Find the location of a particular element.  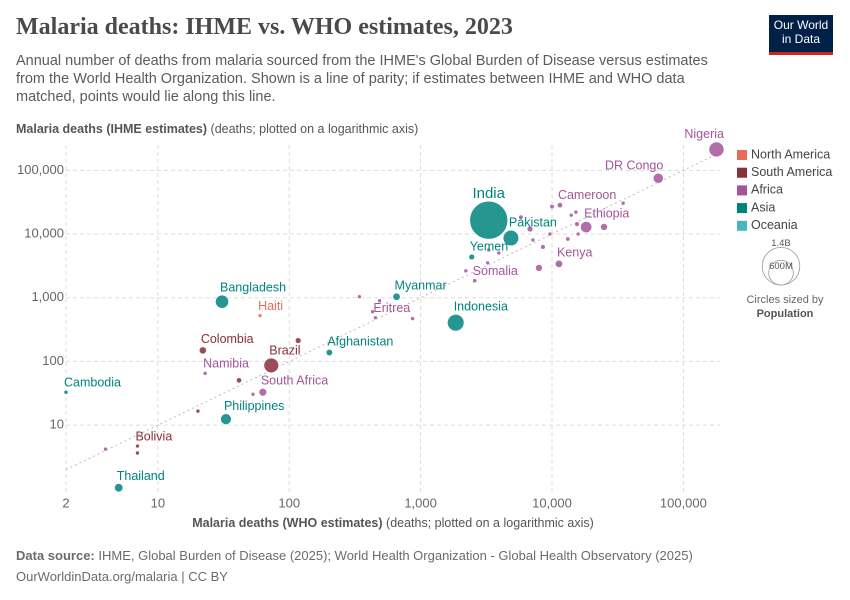

point-label: Eritrea is located at coordinates (391, 308).